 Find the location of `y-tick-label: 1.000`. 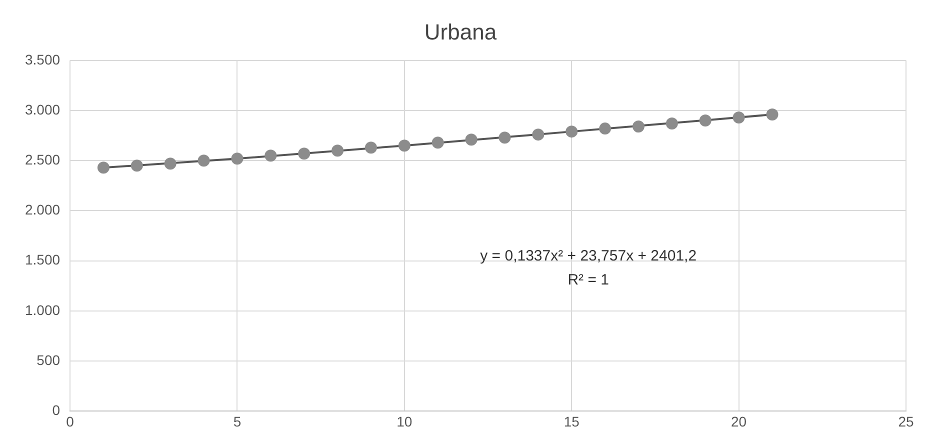

y-tick-label: 1.000 is located at coordinates (42, 310).